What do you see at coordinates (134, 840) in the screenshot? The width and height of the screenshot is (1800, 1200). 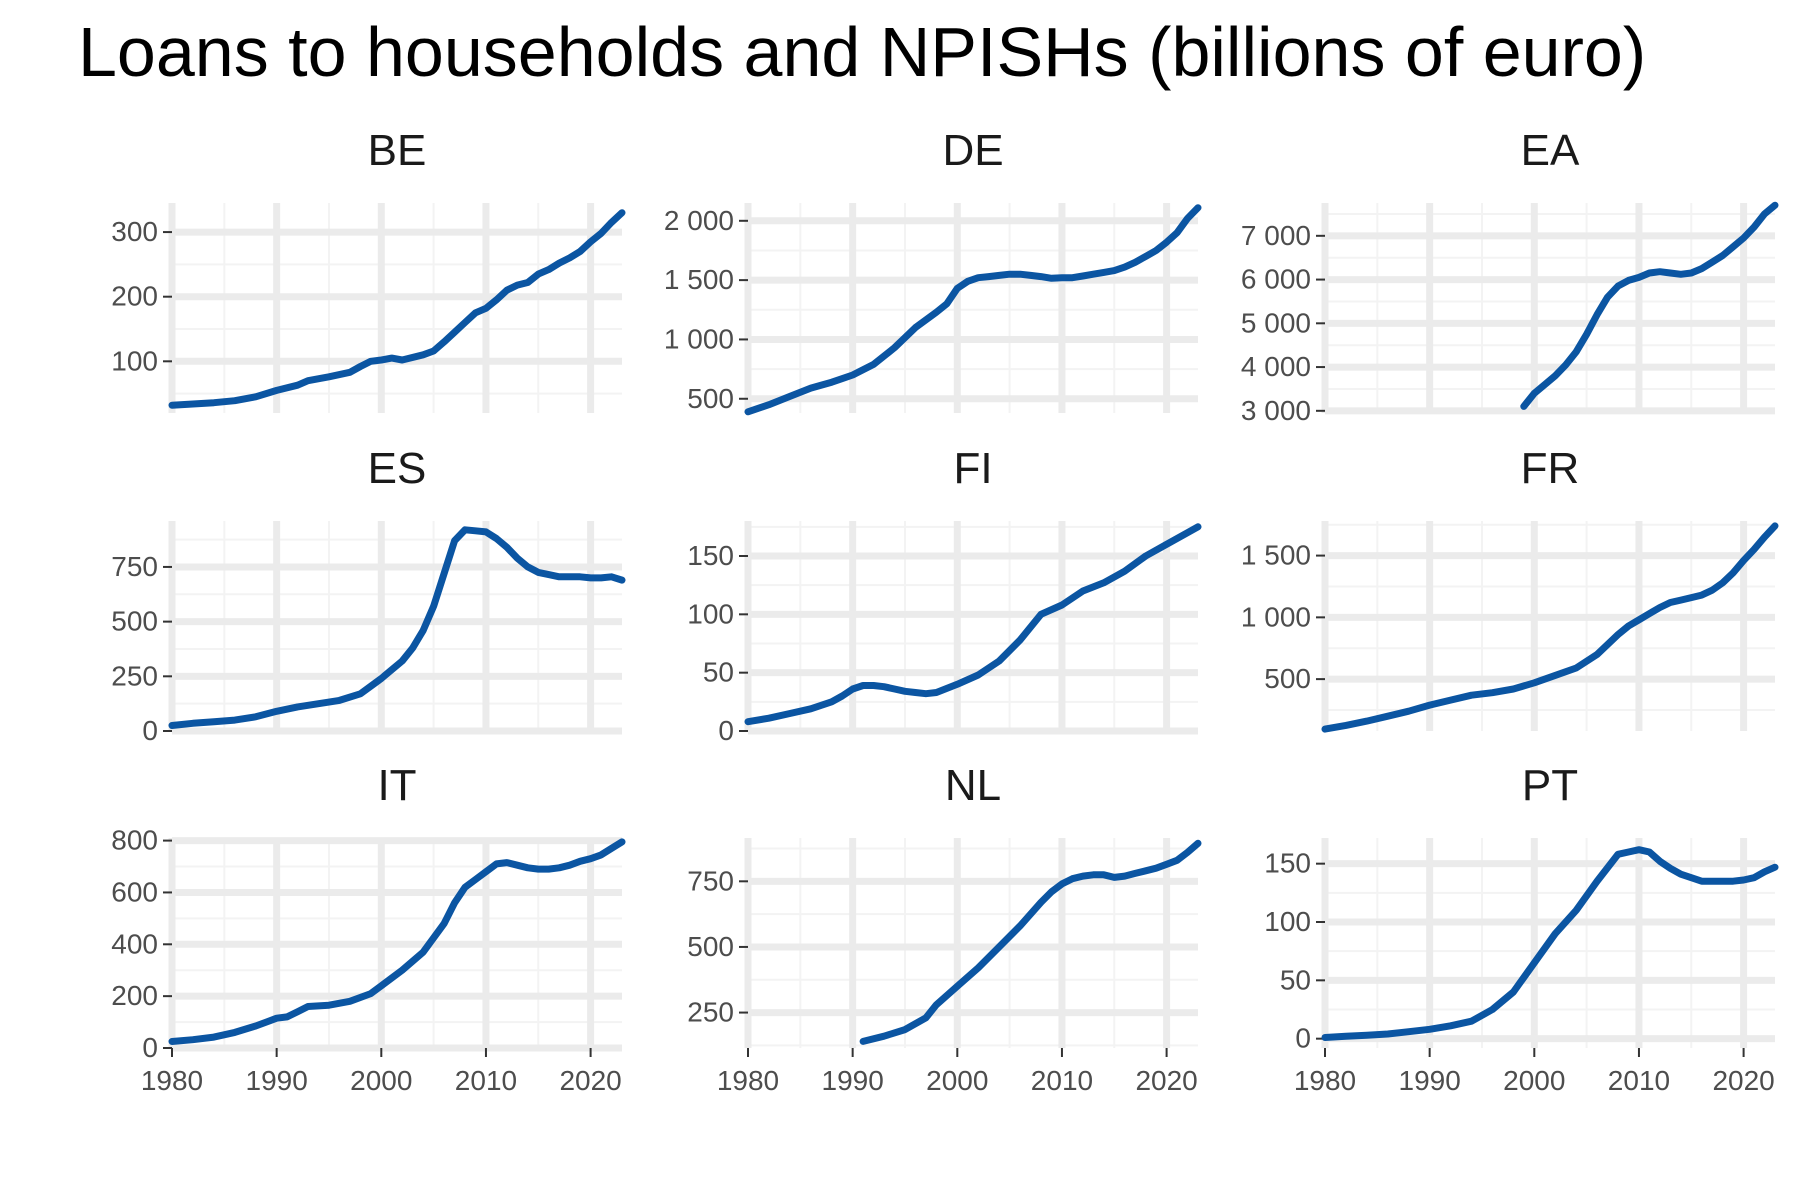 I see `y-tick-label: 800` at bounding box center [134, 840].